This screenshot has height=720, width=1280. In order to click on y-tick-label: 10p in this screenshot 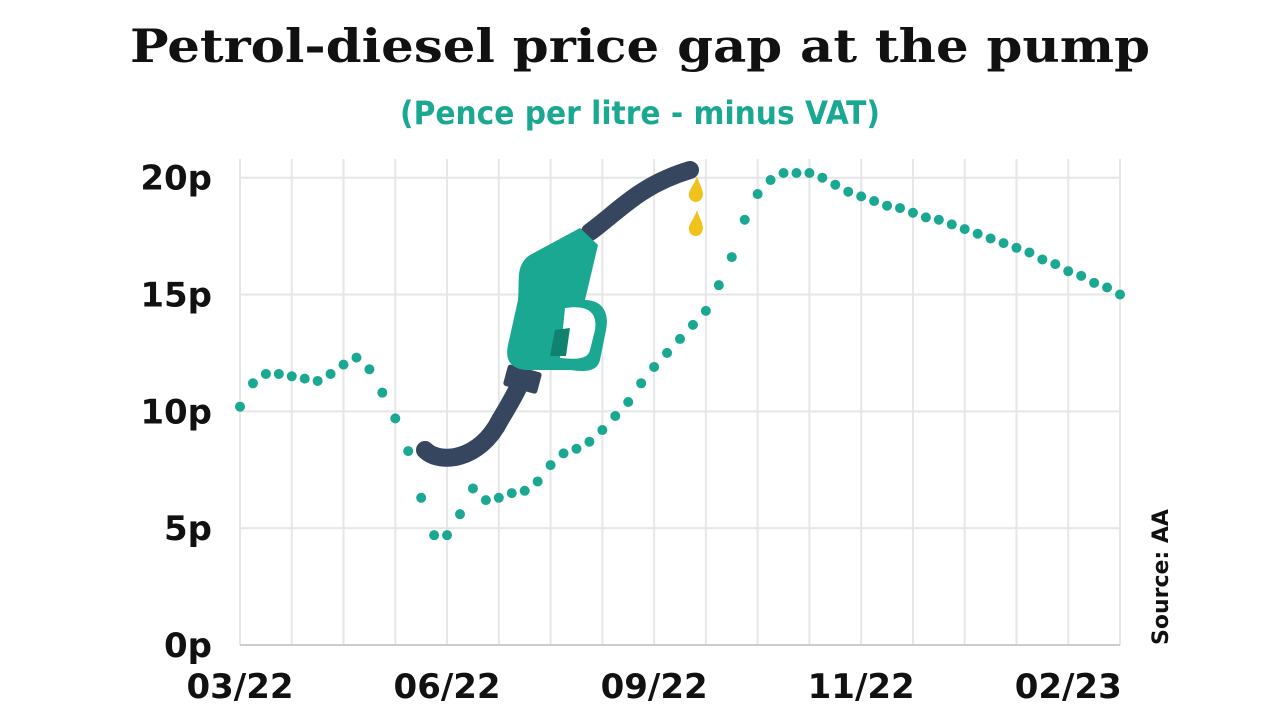, I will do `click(176, 412)`.